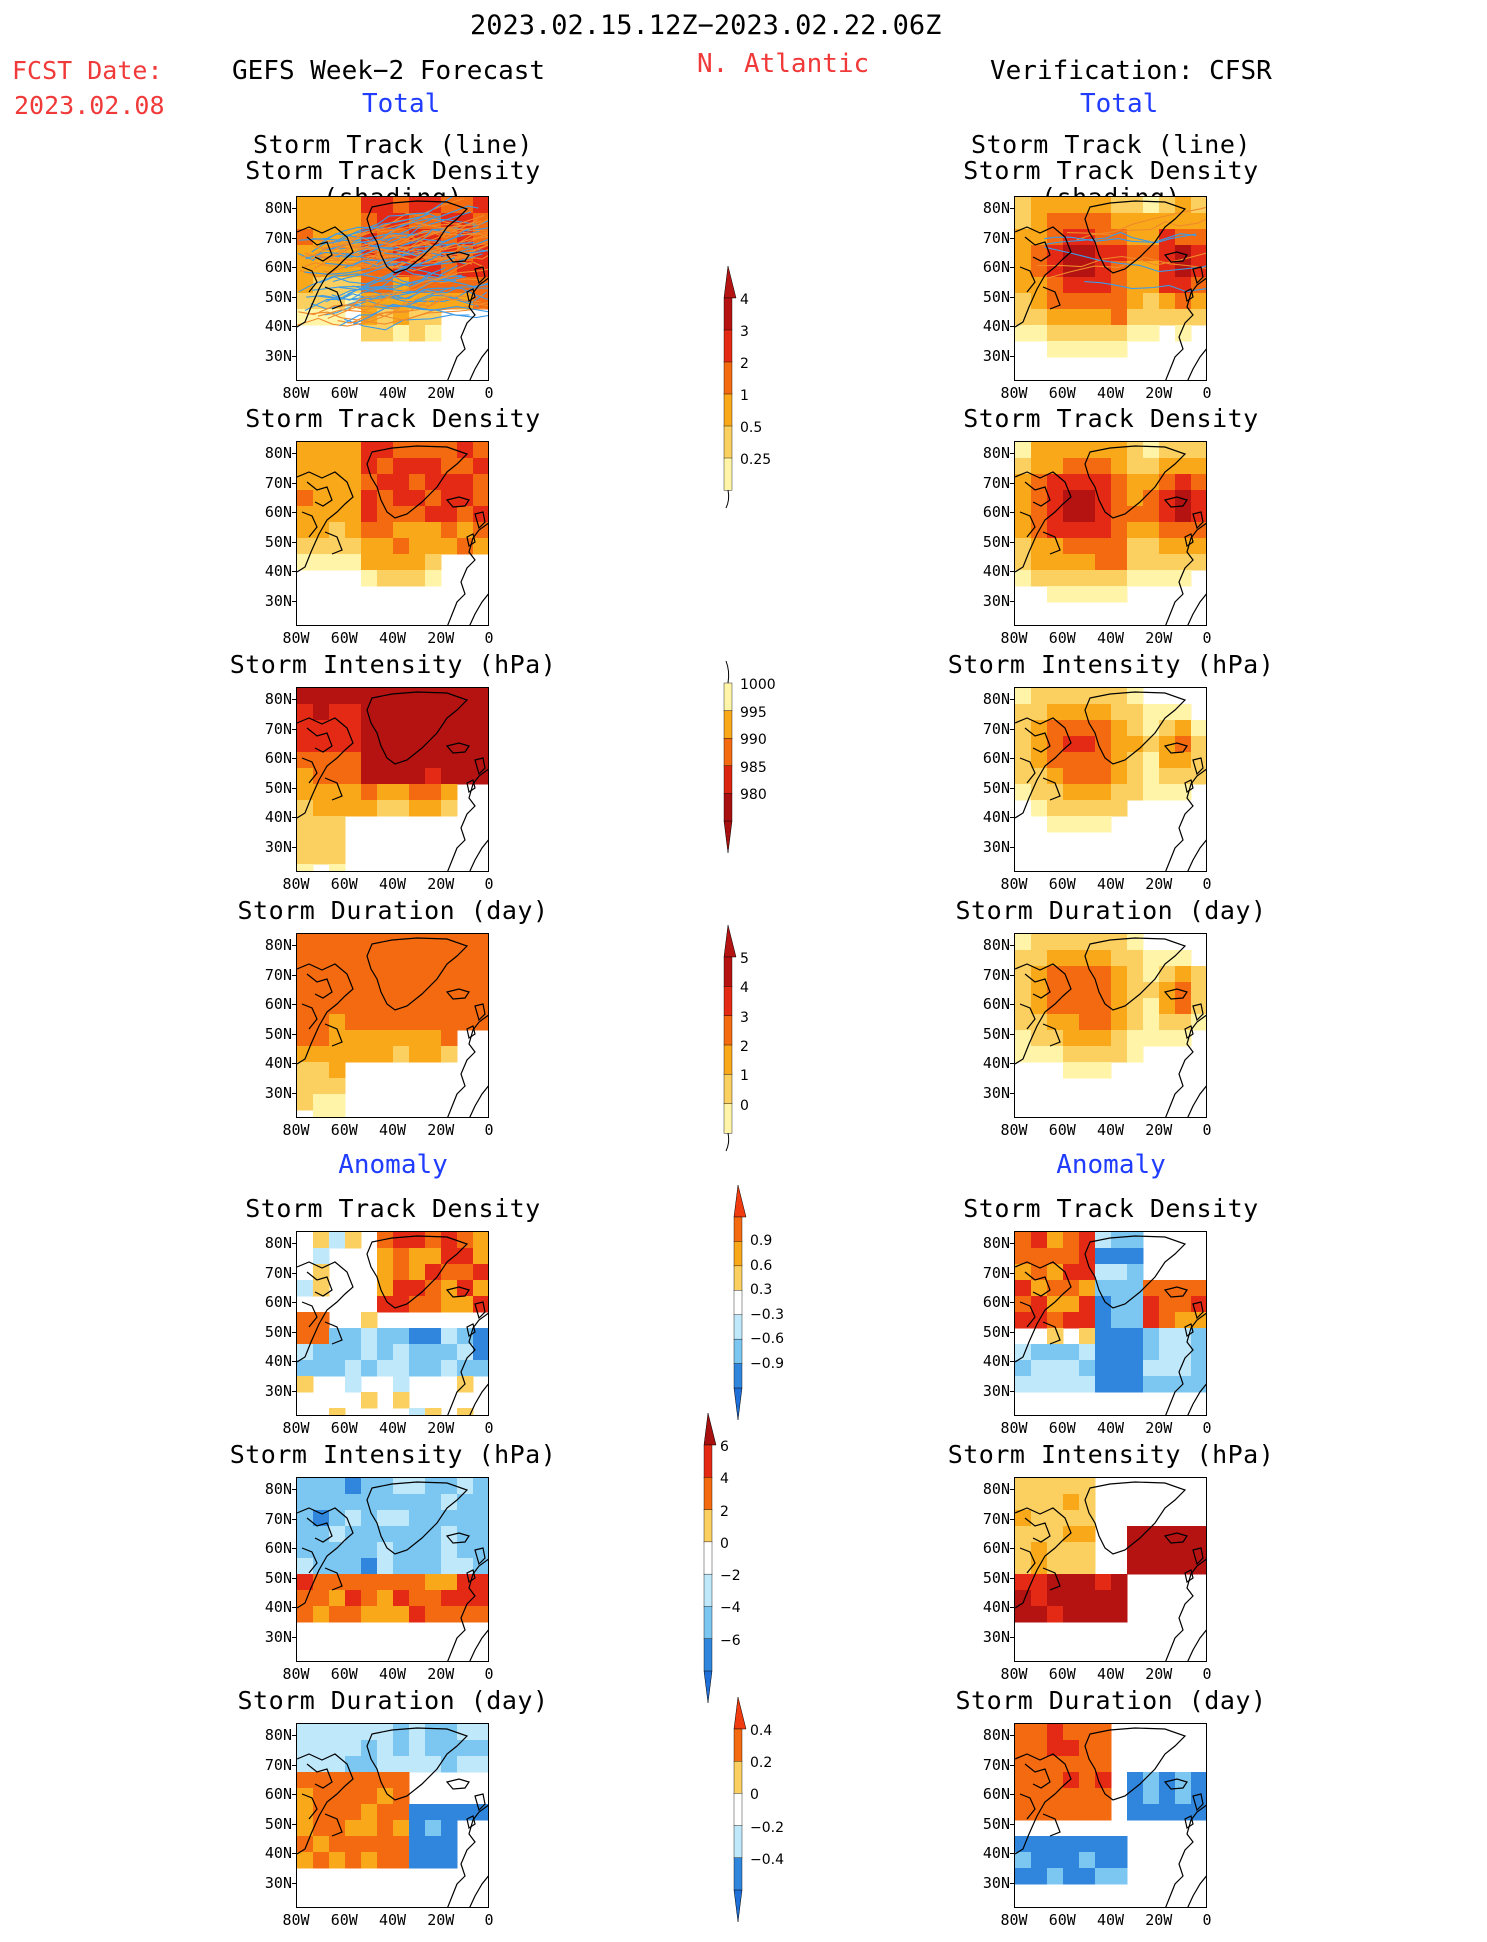 The width and height of the screenshot is (1487, 1942). What do you see at coordinates (756, 460) in the screenshot?
I see `colorbar-label: 0.25` at bounding box center [756, 460].